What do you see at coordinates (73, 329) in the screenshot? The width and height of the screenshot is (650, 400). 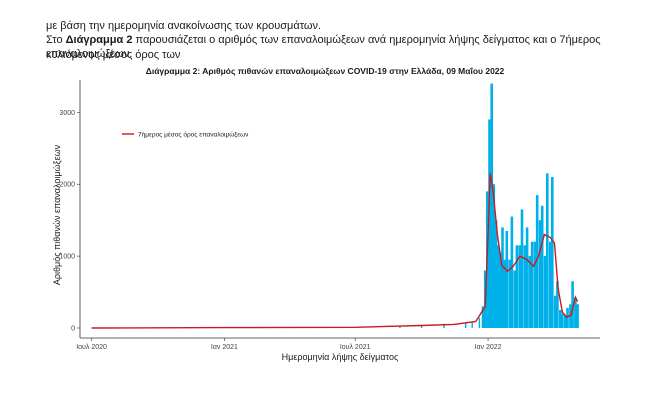 I see `y-tick-label: 0` at bounding box center [73, 329].